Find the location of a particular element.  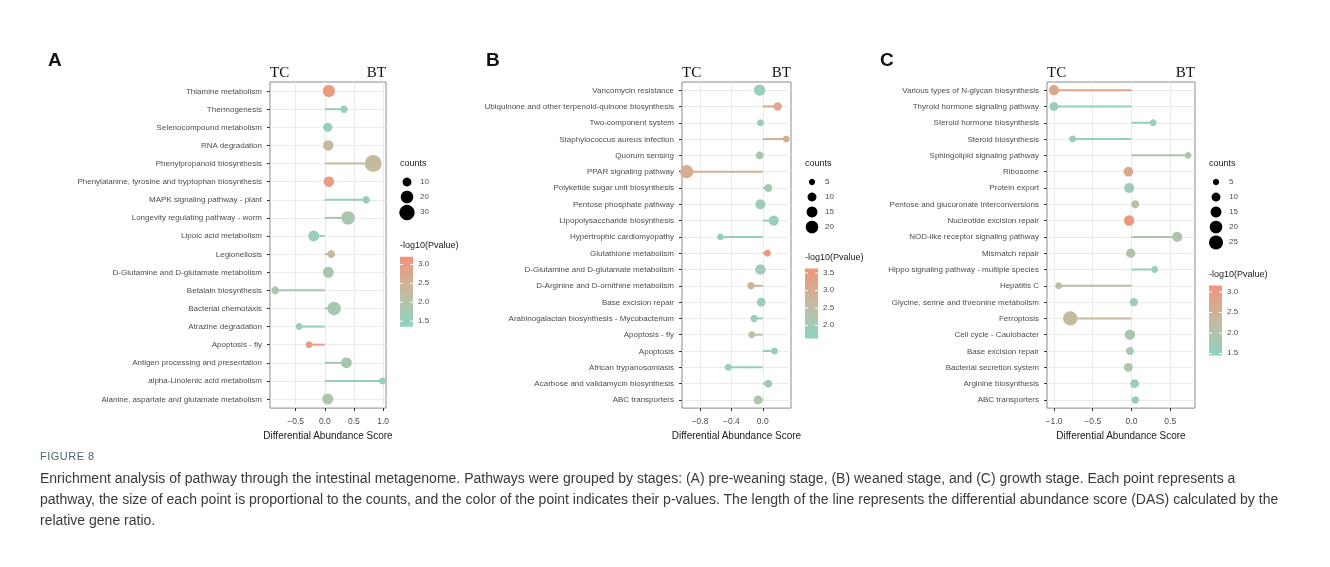

y-tick-label: Hypertrophic cardiomyopathy is located at coordinates (621, 237).